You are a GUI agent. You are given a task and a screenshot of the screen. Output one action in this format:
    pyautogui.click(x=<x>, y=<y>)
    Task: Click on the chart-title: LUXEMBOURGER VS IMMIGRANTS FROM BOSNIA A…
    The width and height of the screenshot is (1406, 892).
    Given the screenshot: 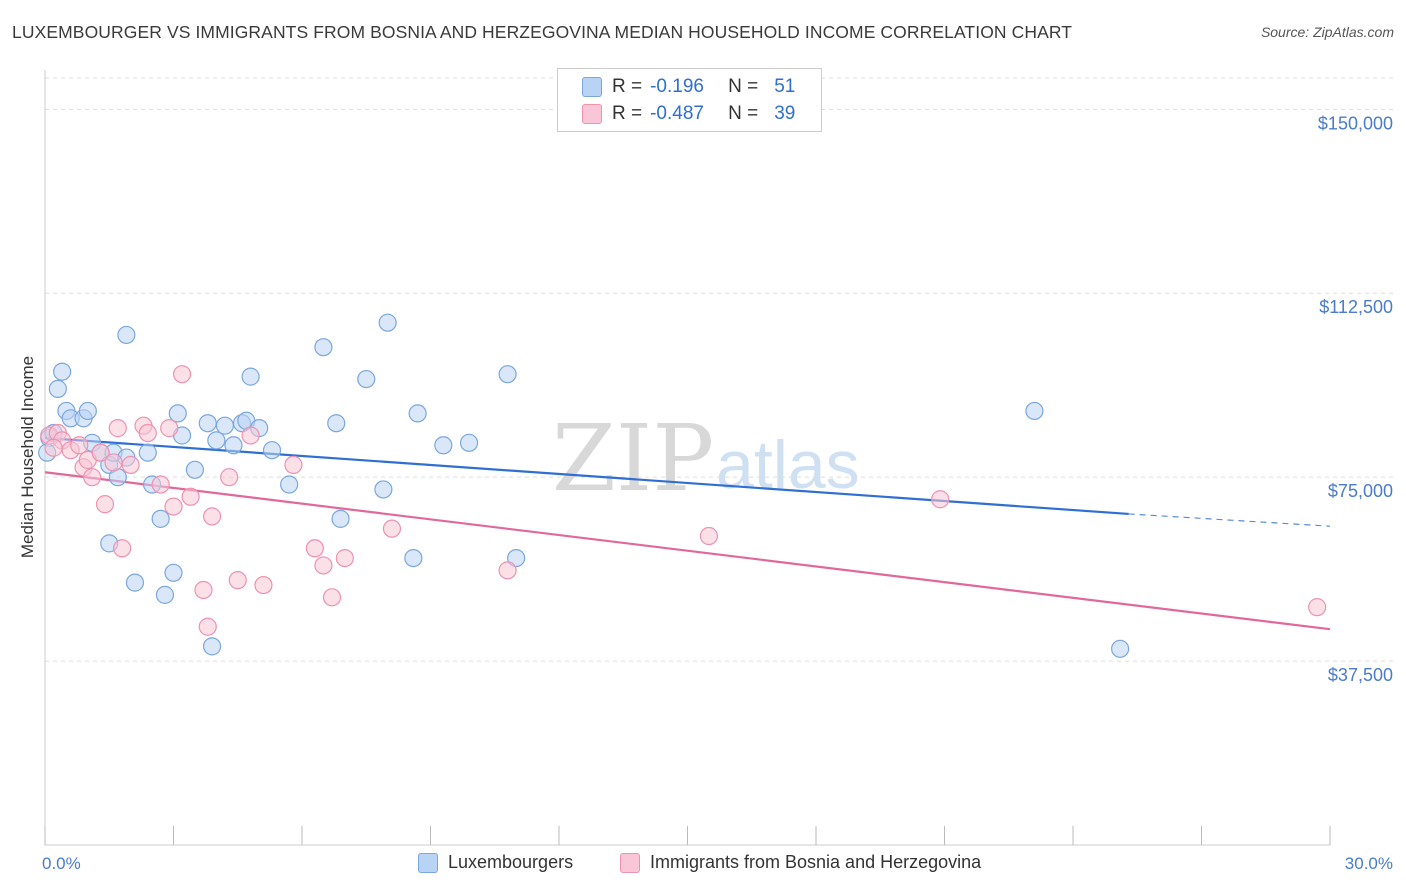 What is the action you would take?
    pyautogui.click(x=542, y=32)
    